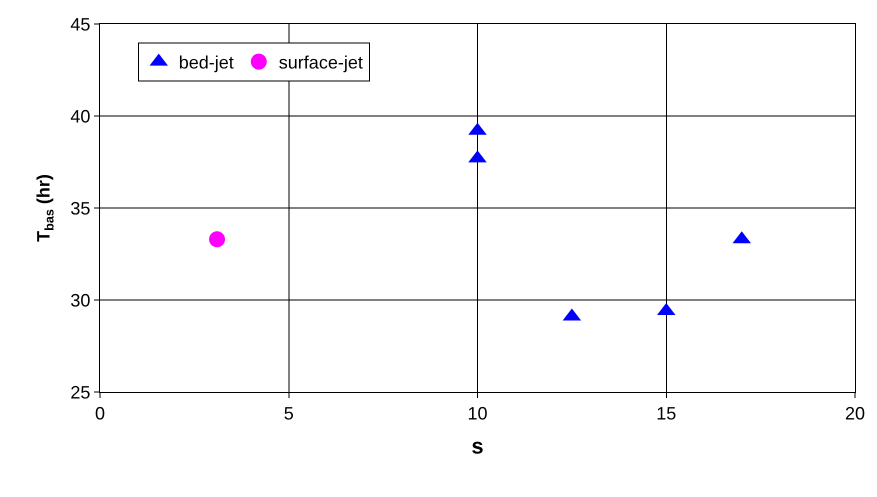  I want to click on y-tick-label: 45, so click(80, 24).